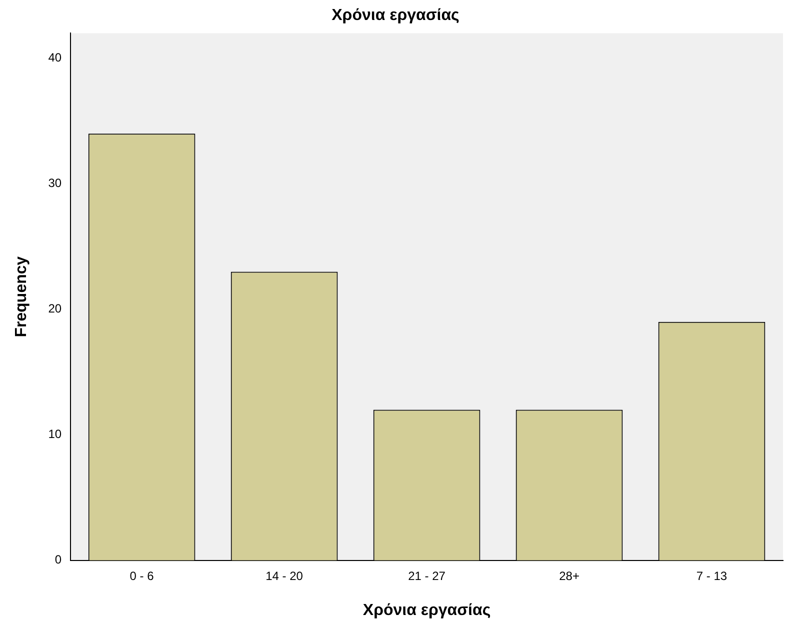  Describe the element at coordinates (426, 610) in the screenshot. I see `x-axis-title: Χρόνια εργασίας` at that location.